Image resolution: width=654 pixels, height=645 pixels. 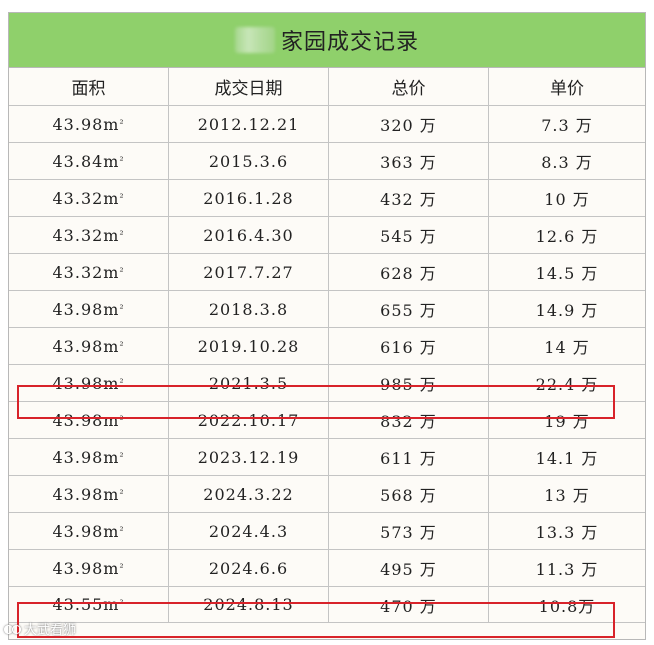 What do you see at coordinates (249, 346) in the screenshot?
I see `date-cell: 2019.10.28` at bounding box center [249, 346].